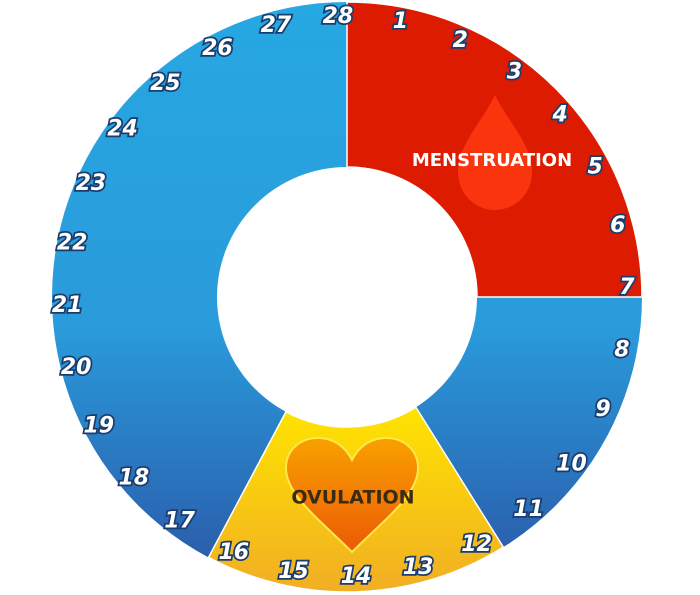 The image size is (700, 595). Describe the element at coordinates (352, 498) in the screenshot. I see `phase-label: OVULATION` at that location.